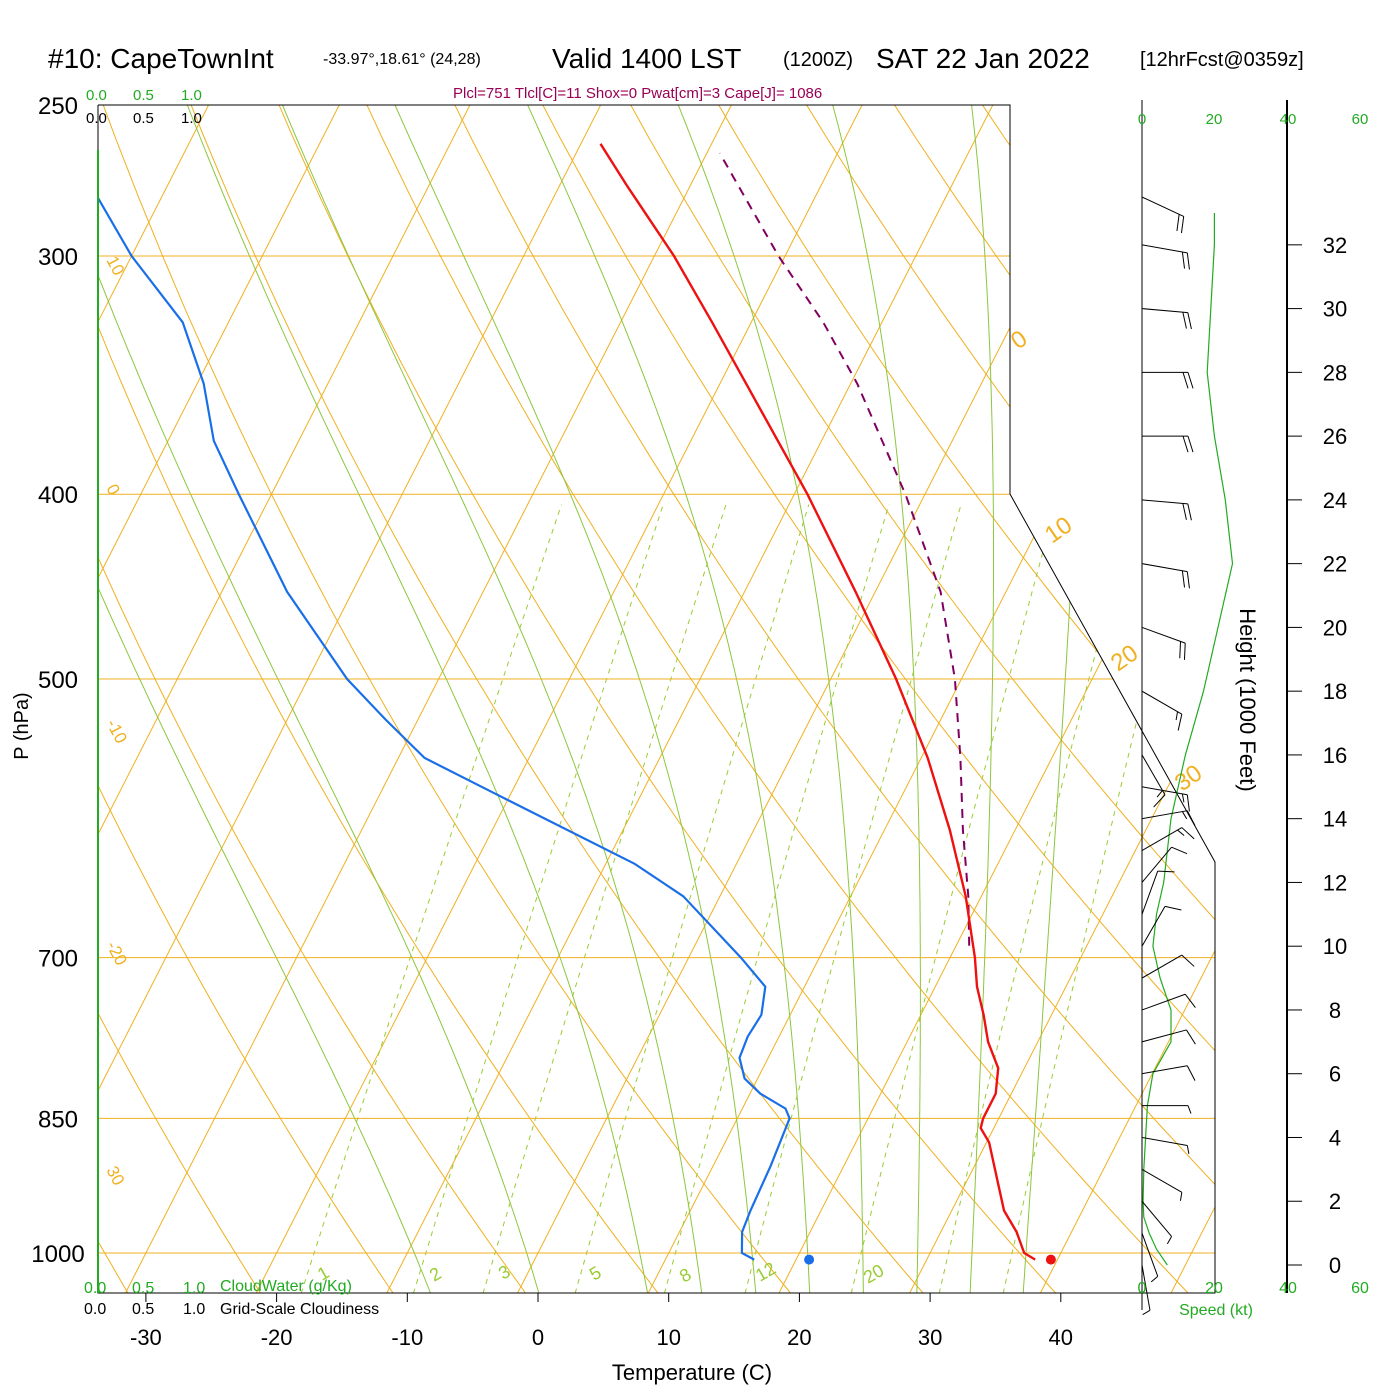  I want to click on height-tick-label: 2, so click(1335, 1201).